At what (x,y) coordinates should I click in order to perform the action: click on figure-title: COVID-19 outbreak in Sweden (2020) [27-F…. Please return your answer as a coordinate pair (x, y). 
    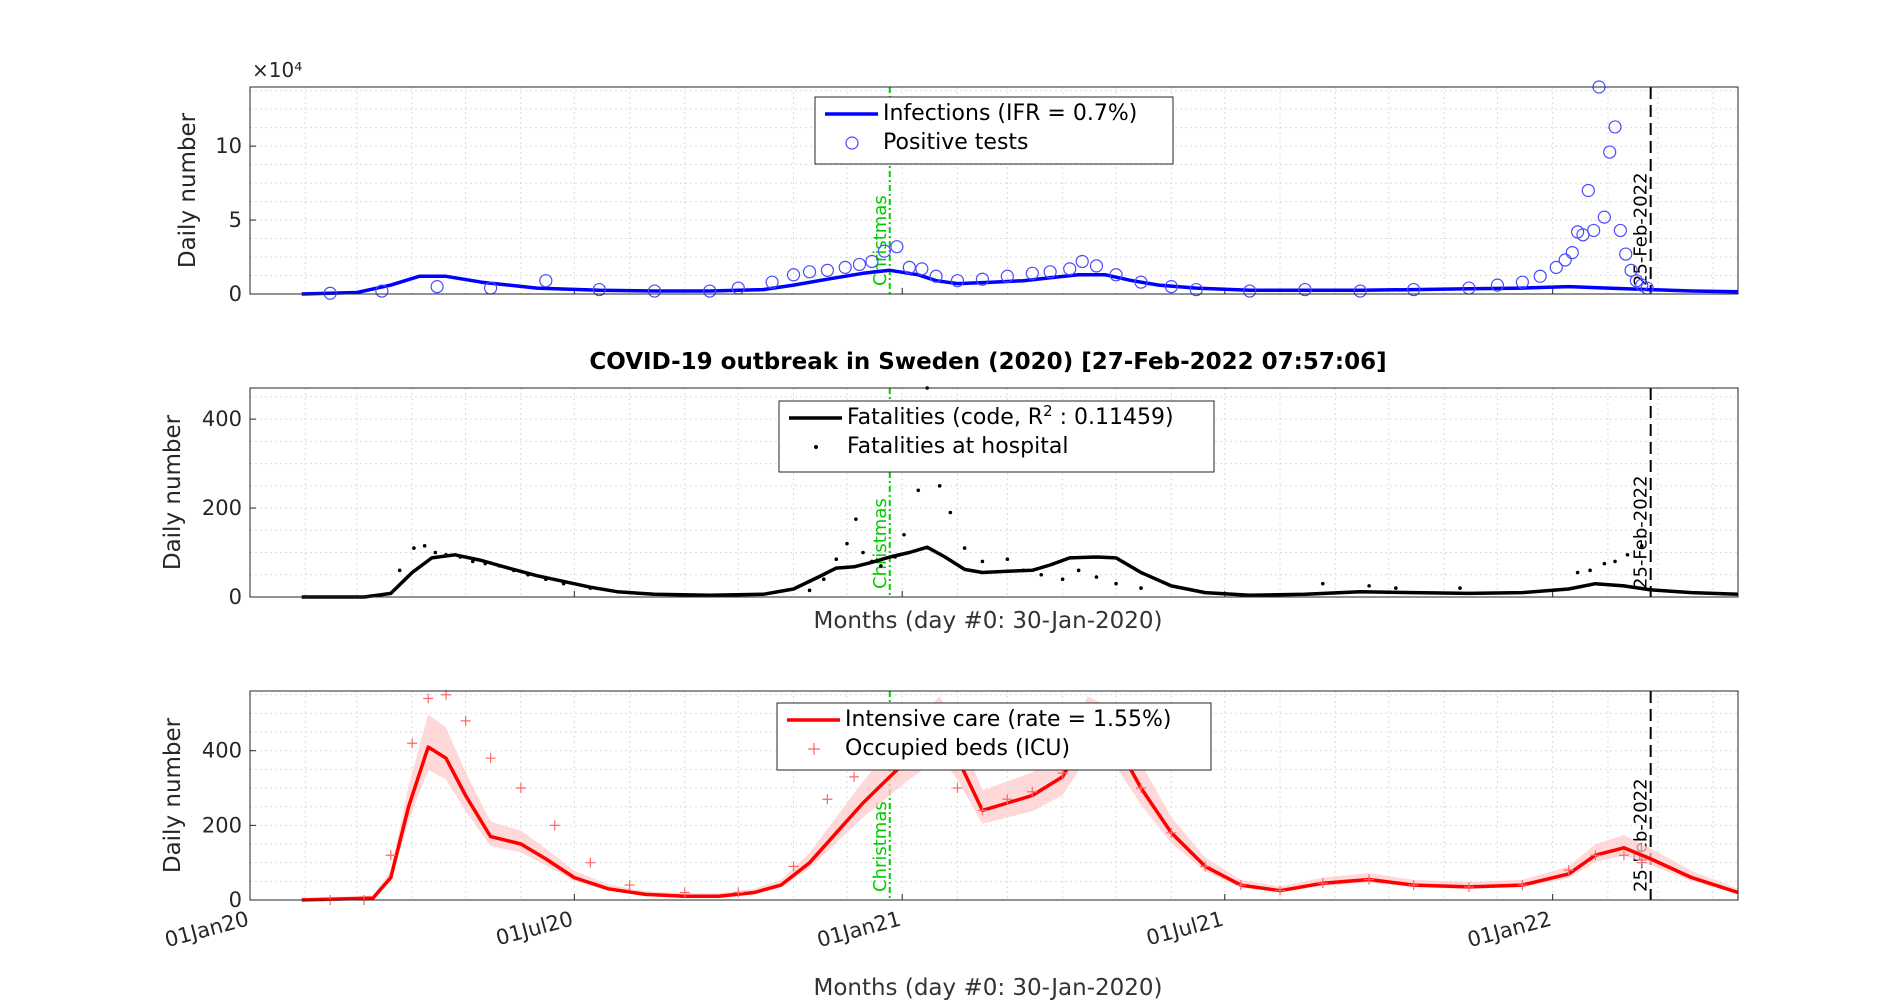
    Looking at the image, I should click on (987, 362).